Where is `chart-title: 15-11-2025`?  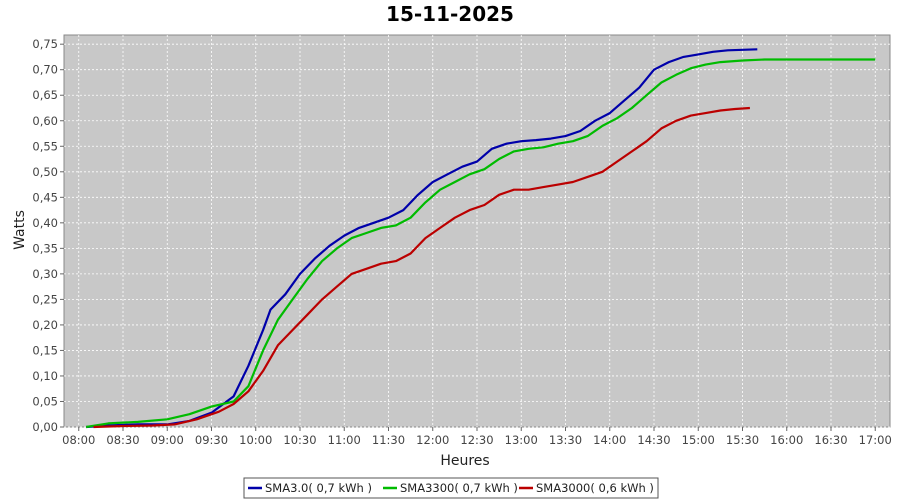 chart-title: 15-11-2025 is located at coordinates (450, 14).